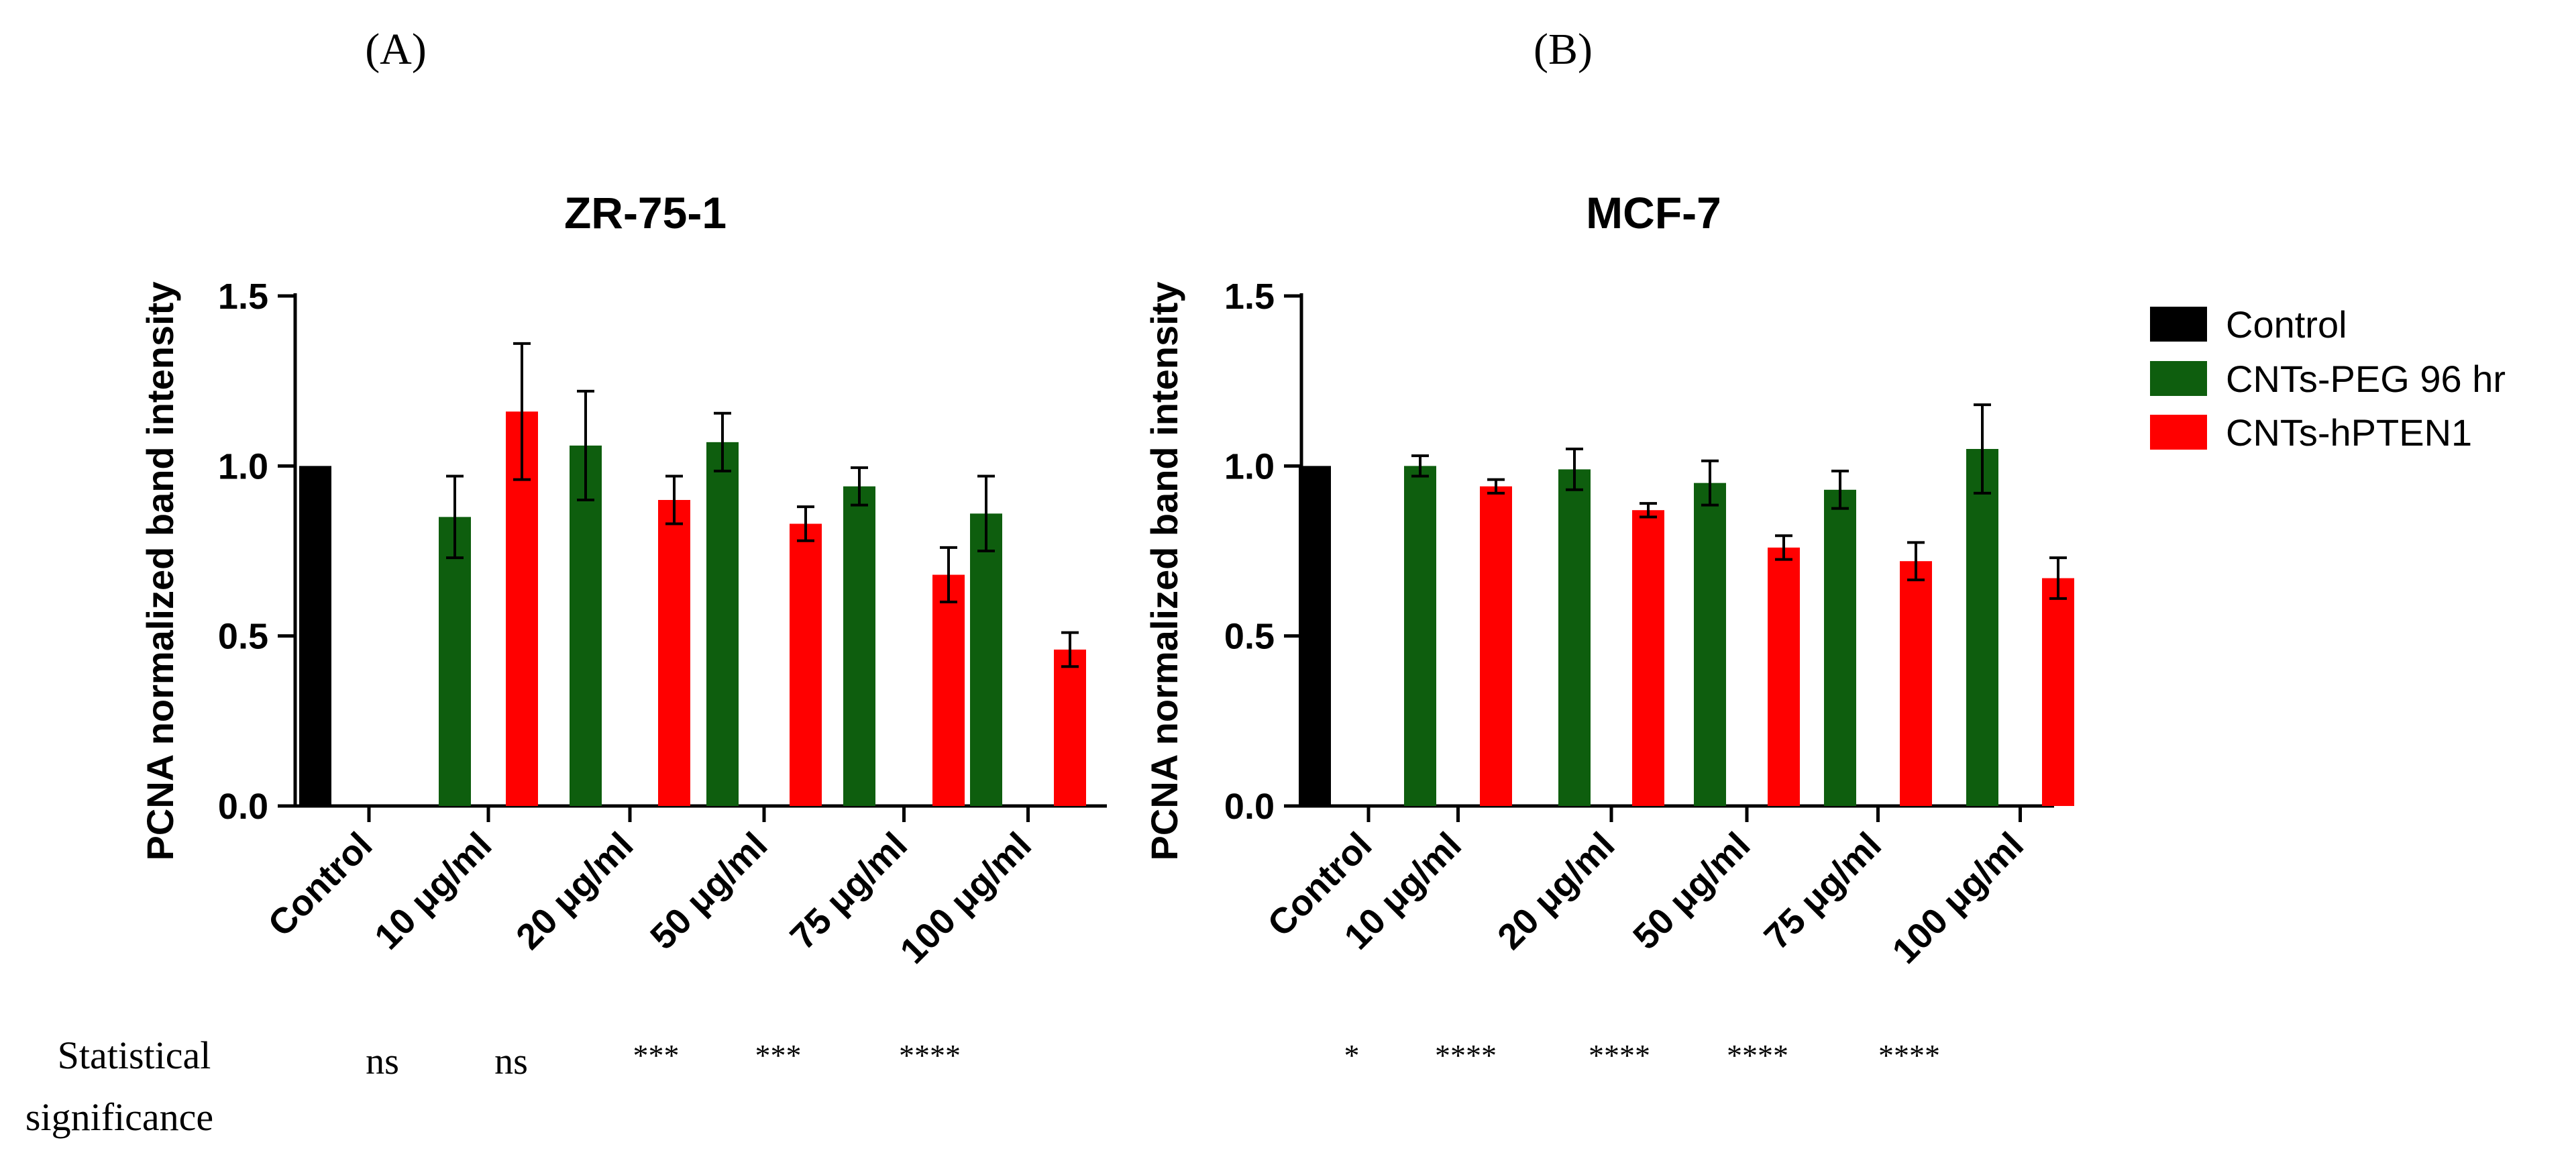  I want to click on x-tick-label: Control, so click(320, 884).